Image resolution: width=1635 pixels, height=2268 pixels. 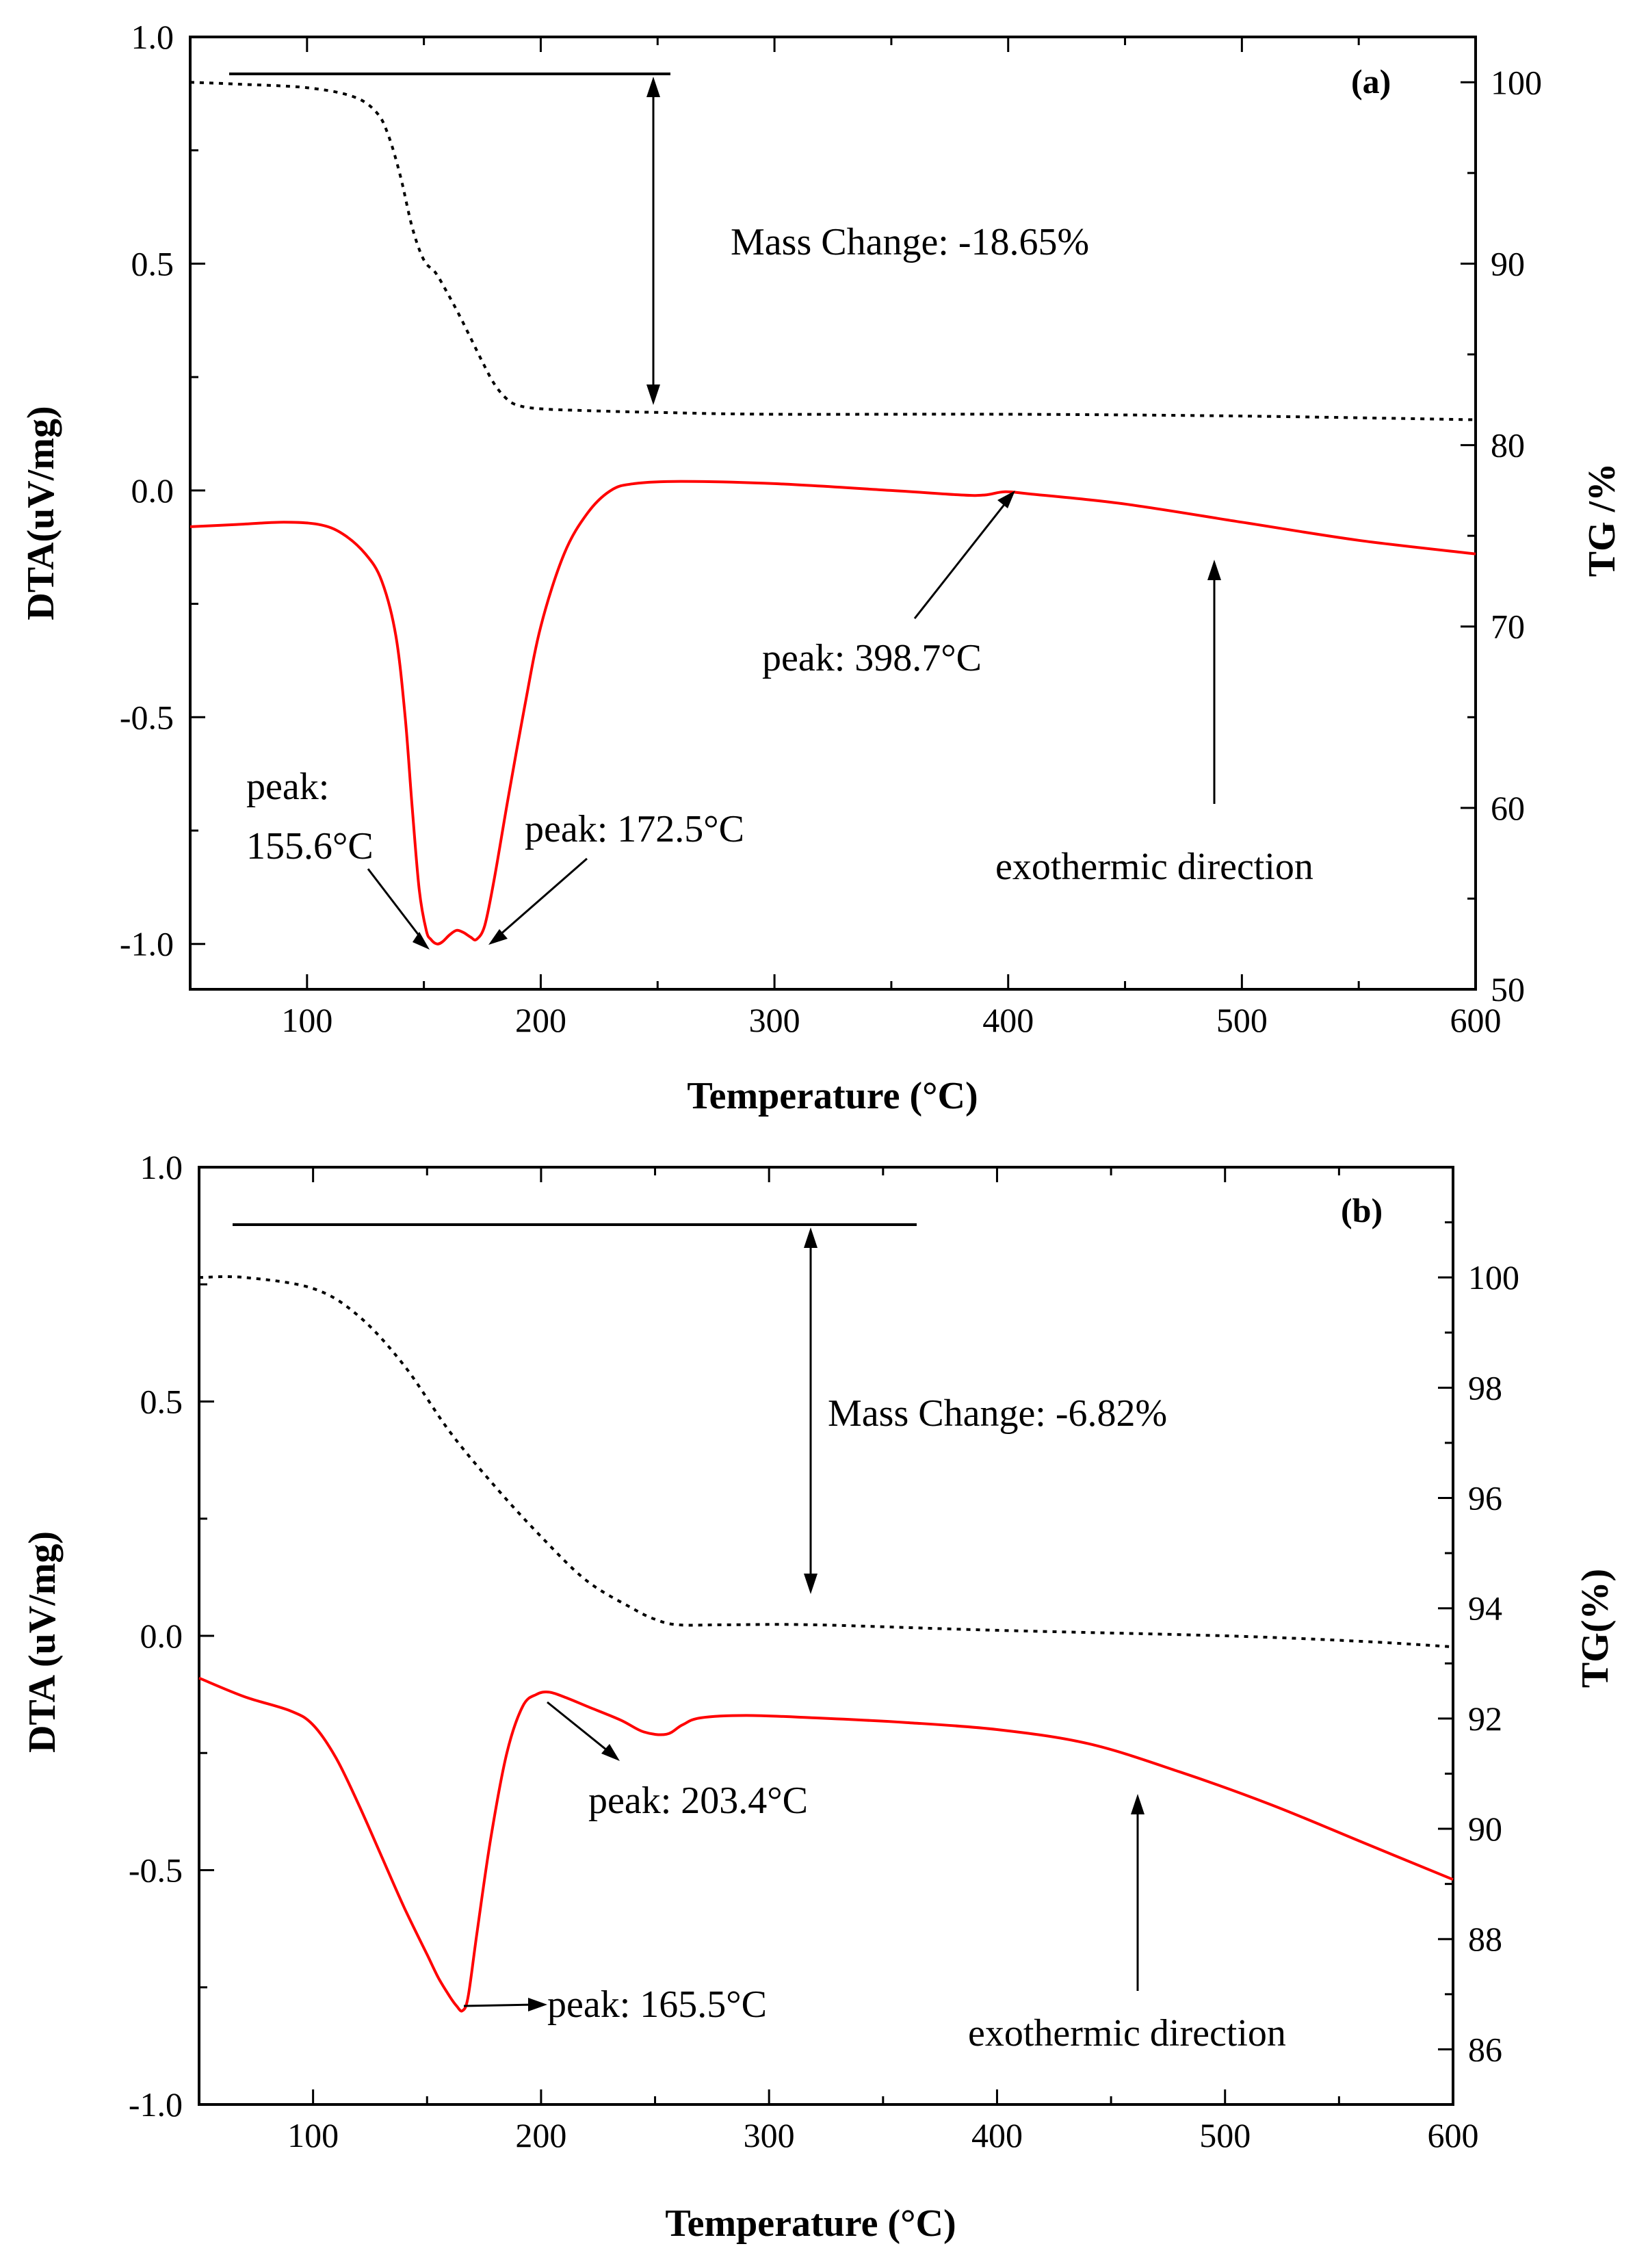 I want to click on y2-axis-title-a: TG /%, so click(x=1602, y=520).